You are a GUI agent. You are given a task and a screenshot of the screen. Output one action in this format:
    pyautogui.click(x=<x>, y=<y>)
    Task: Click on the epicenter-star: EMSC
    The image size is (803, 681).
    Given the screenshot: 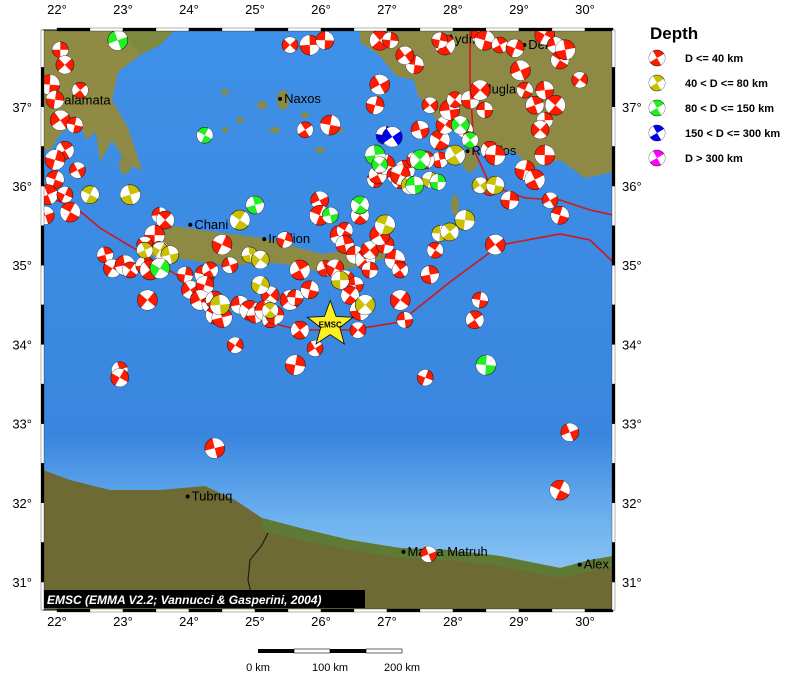 What is the action you would take?
    pyautogui.click(x=330, y=322)
    